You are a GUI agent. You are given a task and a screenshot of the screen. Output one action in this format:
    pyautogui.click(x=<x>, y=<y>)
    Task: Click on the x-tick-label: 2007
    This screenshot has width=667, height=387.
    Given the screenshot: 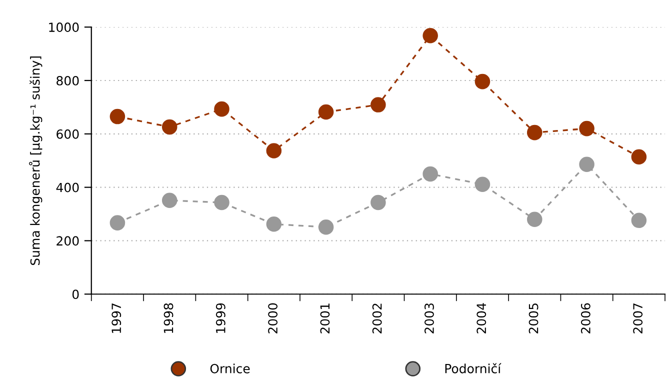 What is the action you would take?
    pyautogui.click(x=638, y=319)
    